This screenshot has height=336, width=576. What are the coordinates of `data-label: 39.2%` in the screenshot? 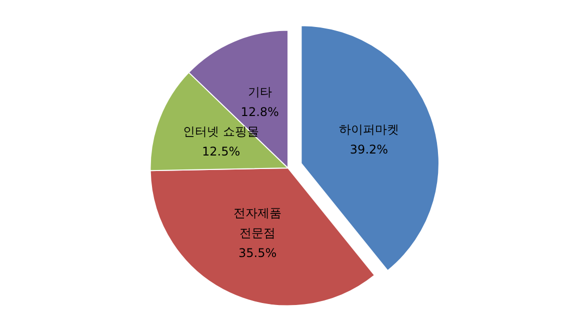 It's located at (369, 149).